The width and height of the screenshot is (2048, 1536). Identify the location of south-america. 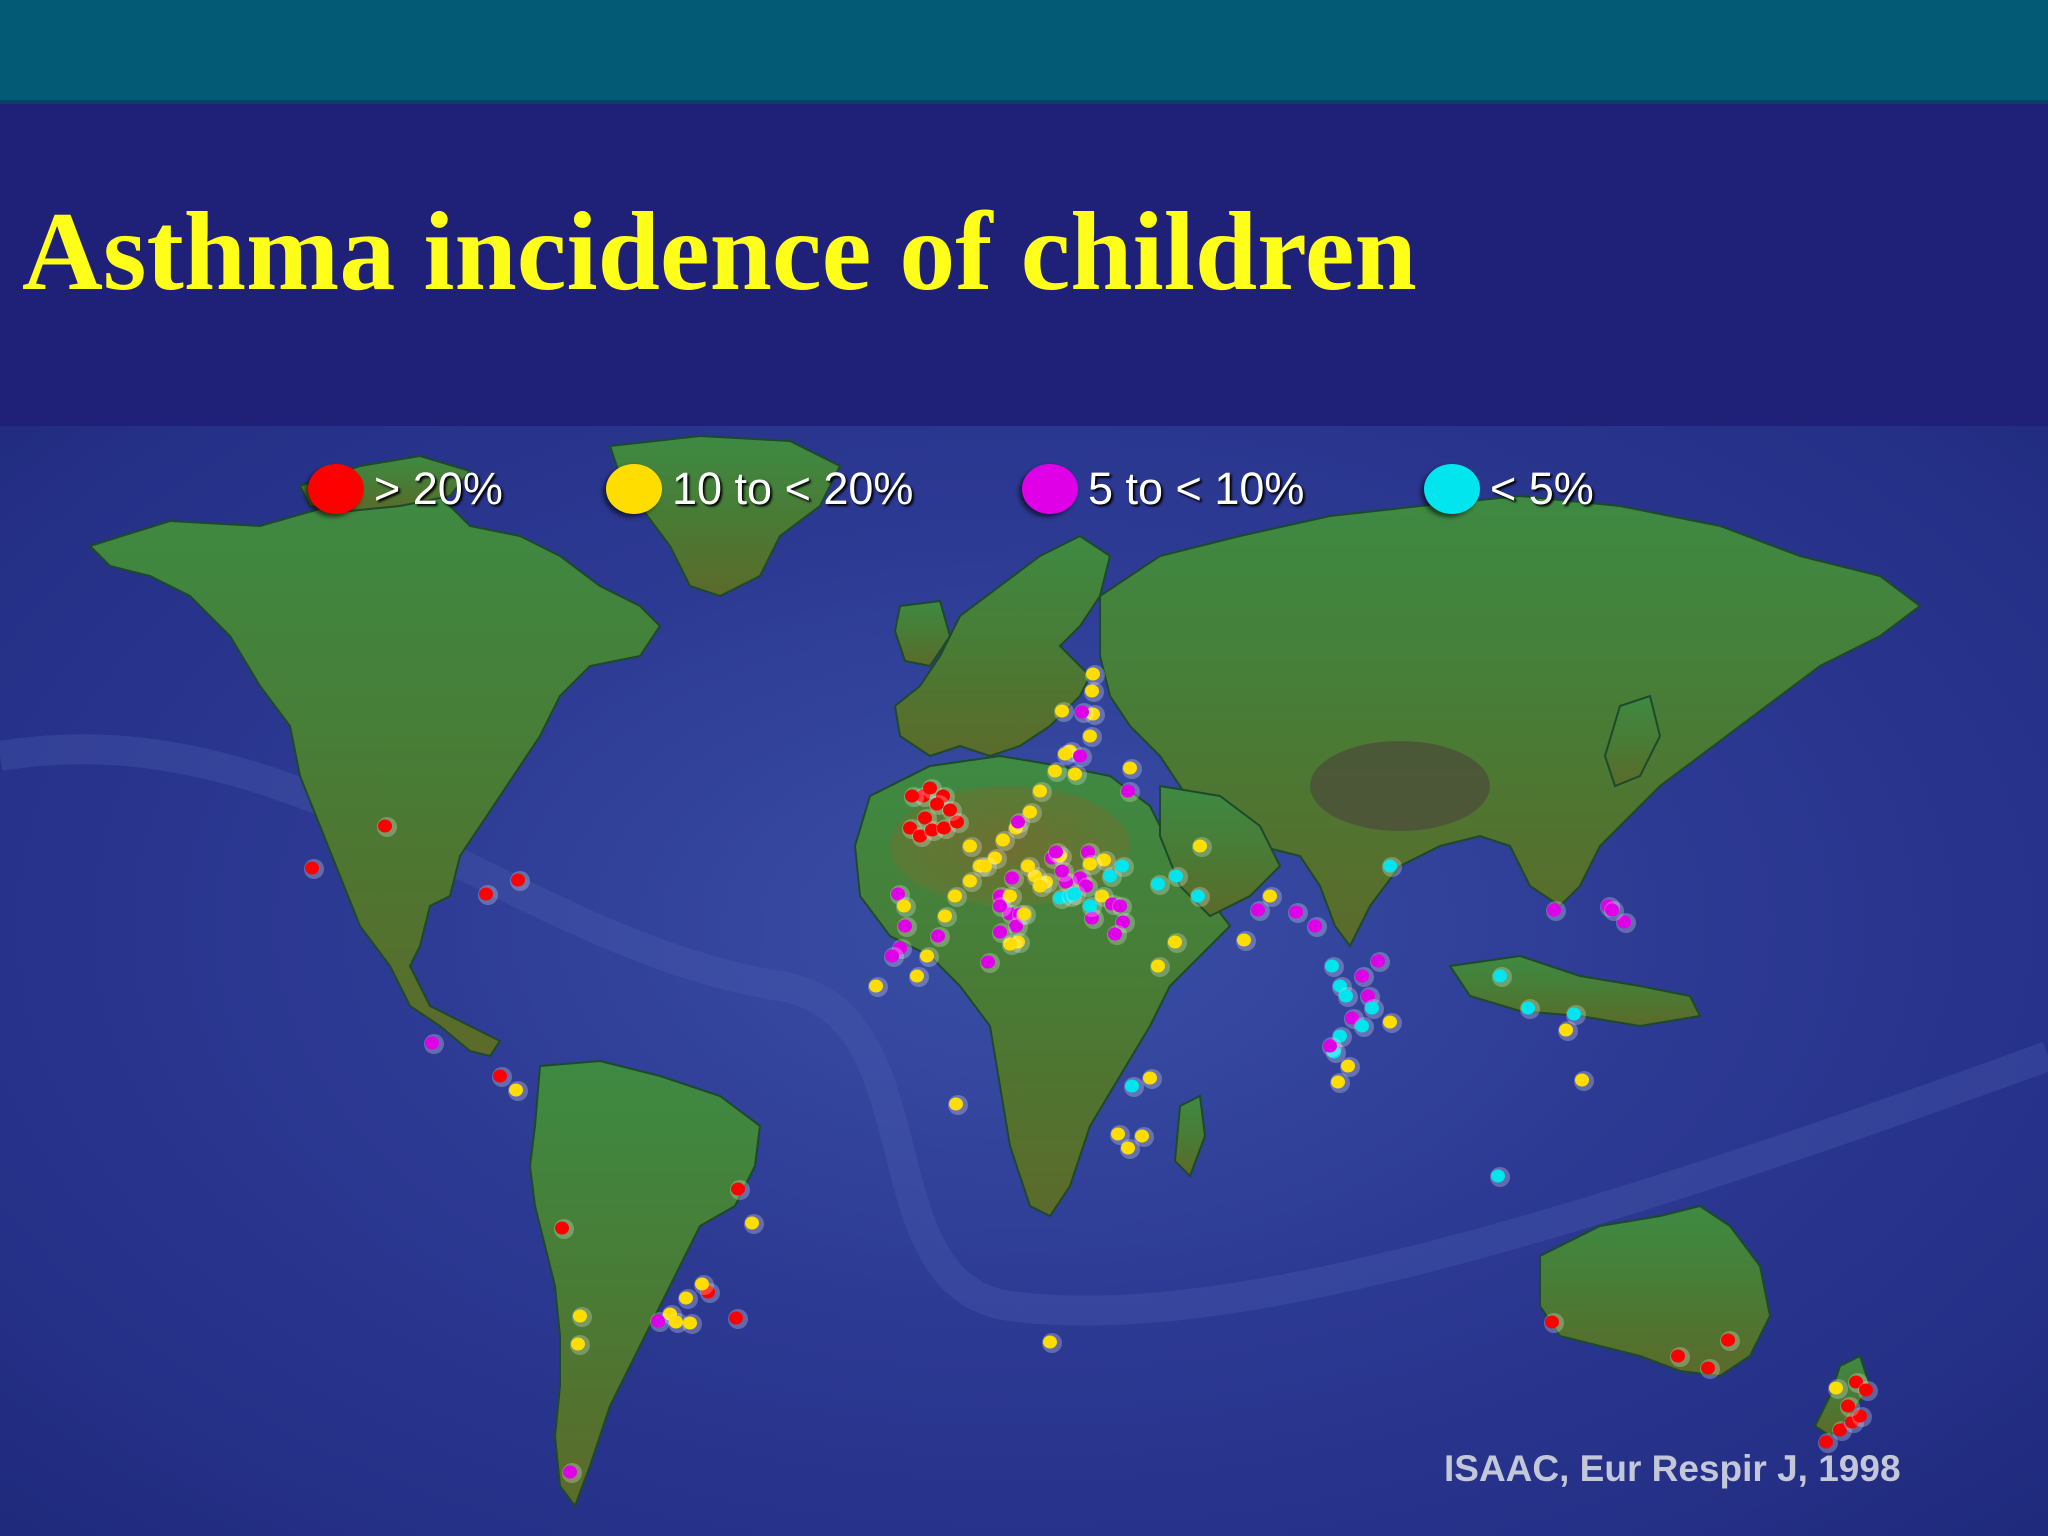
(645, 1284).